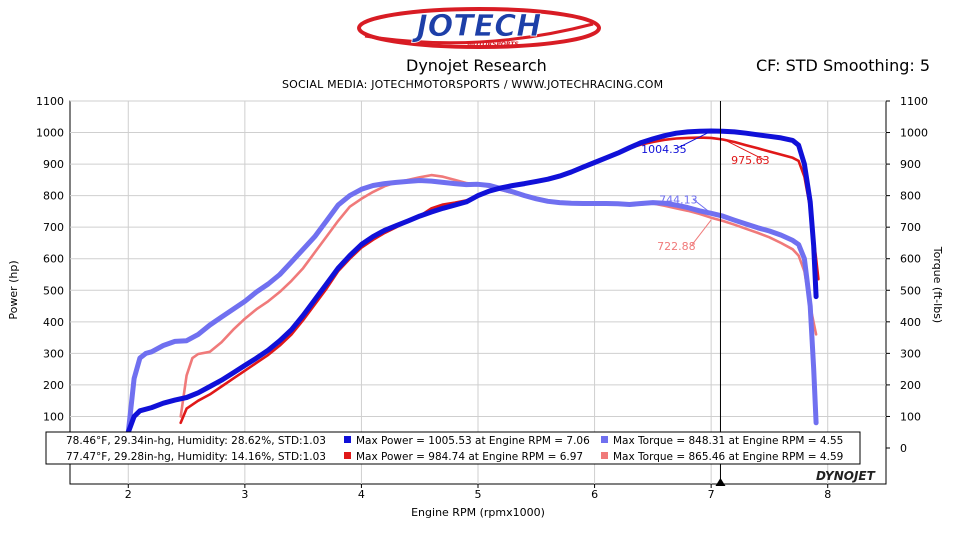 The height and width of the screenshot is (540, 960). Describe the element at coordinates (478, 494) in the screenshot. I see `x-tick-label: 5` at that location.